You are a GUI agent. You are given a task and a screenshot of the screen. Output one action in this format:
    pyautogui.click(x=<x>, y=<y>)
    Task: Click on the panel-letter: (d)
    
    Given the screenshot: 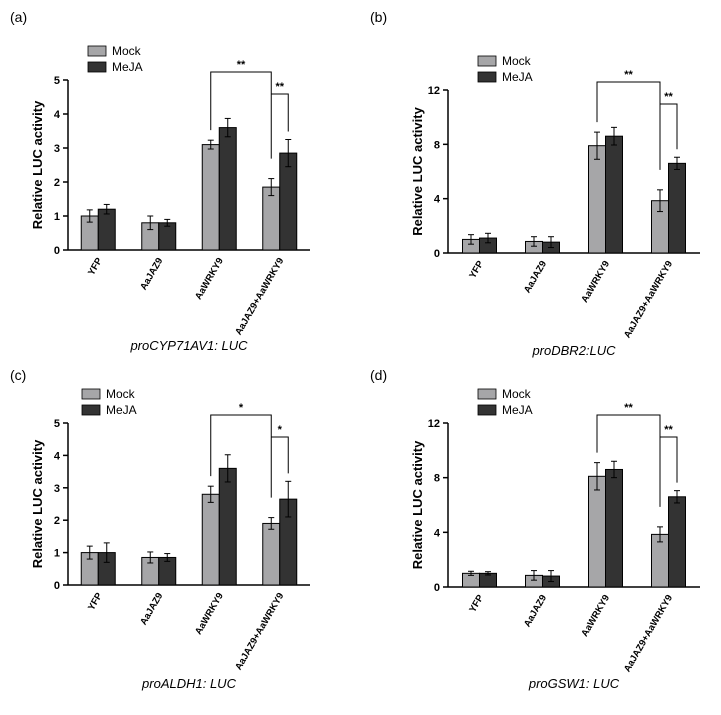 What is the action you would take?
    pyautogui.click(x=378, y=375)
    